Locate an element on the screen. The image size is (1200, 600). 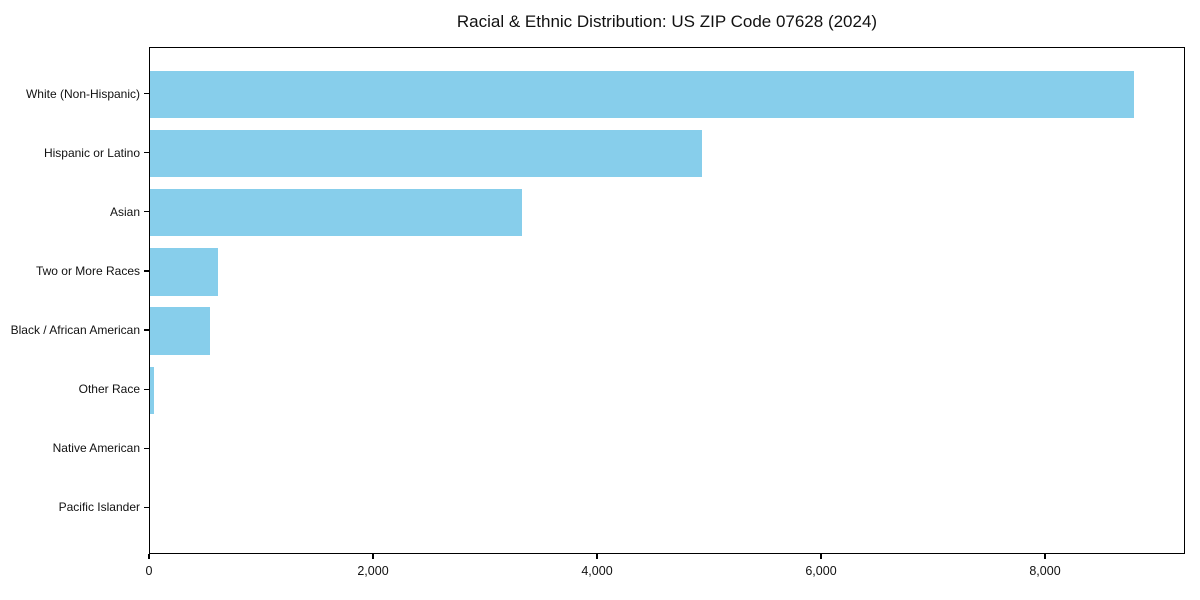
y-tick-label: Hispanic or Latino is located at coordinates (91, 152).